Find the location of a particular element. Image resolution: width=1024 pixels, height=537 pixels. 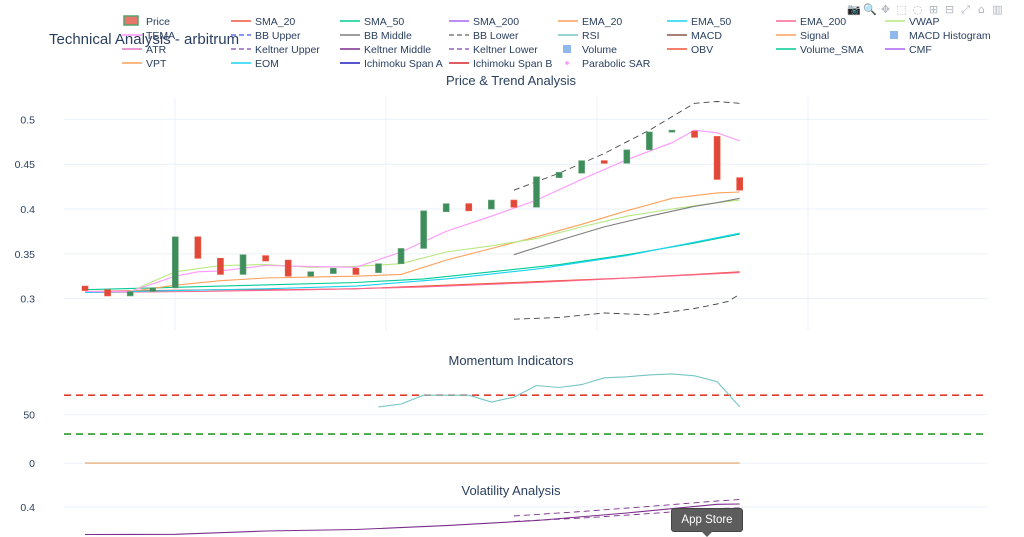

legend-item-macd-histogram: MACD Histogram is located at coordinates (940, 36).